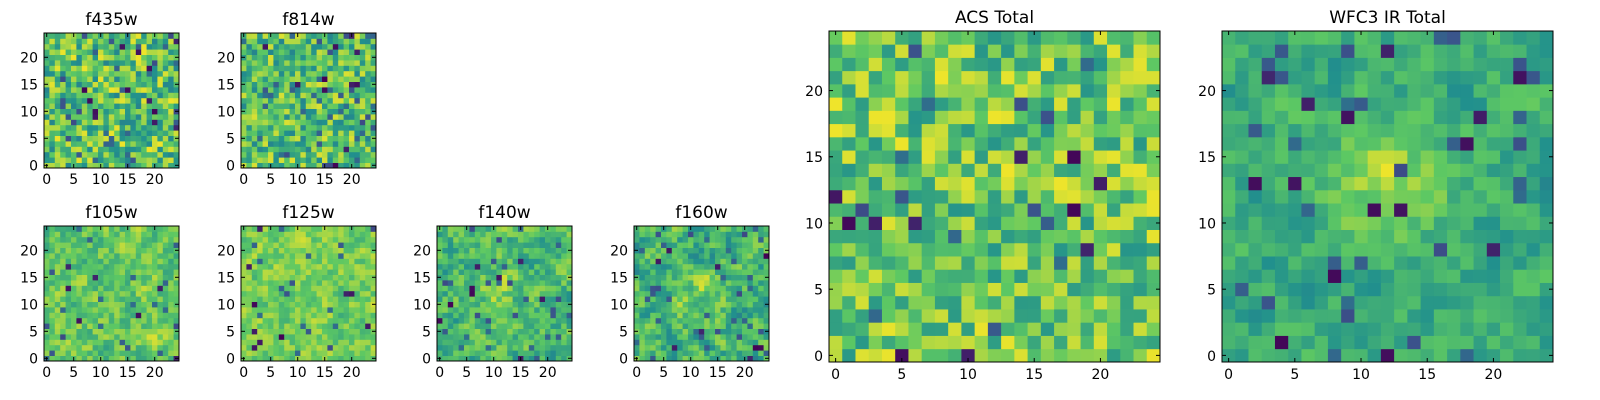 This screenshot has height=400, width=1600. I want to click on y-tick-label: 15, so click(226, 85).